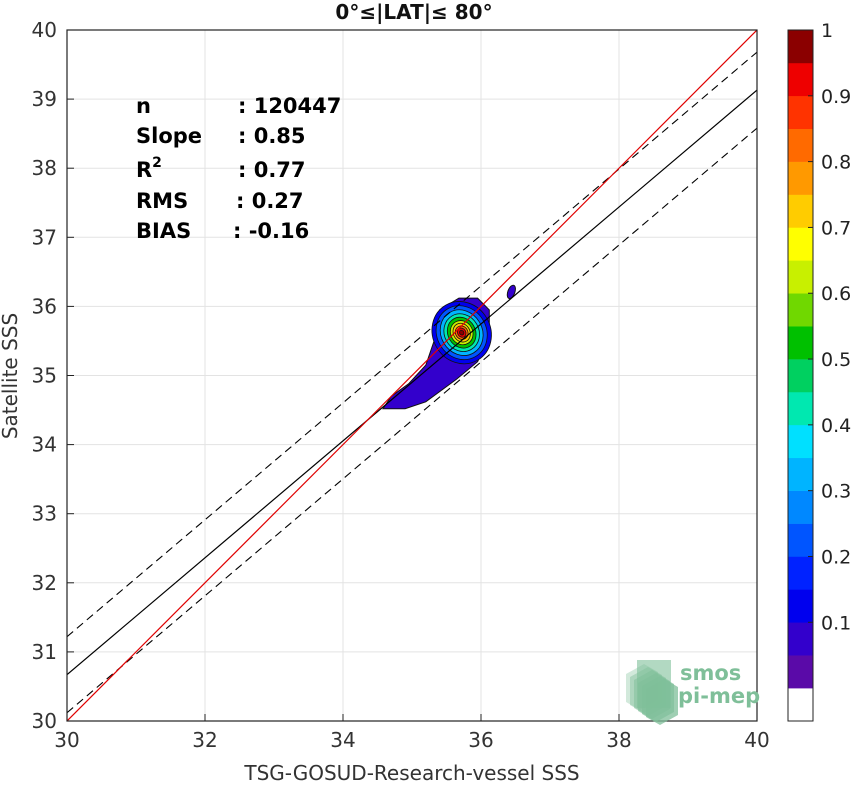  I want to click on y-tick-label: 32, so click(44, 583).